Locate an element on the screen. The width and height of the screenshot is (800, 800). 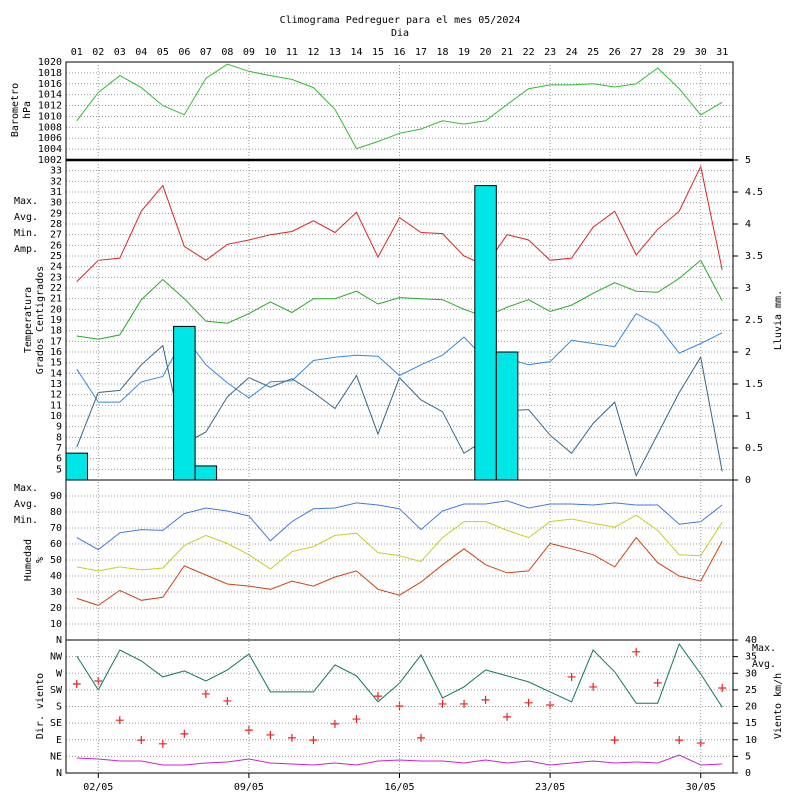
y-tick-label: 10 is located at coordinates (56, 416).